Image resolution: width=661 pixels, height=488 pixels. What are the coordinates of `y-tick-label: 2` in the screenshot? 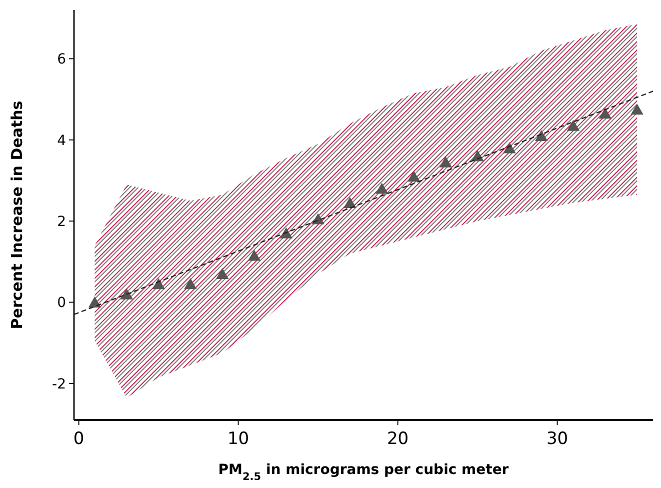 It's located at (61, 222).